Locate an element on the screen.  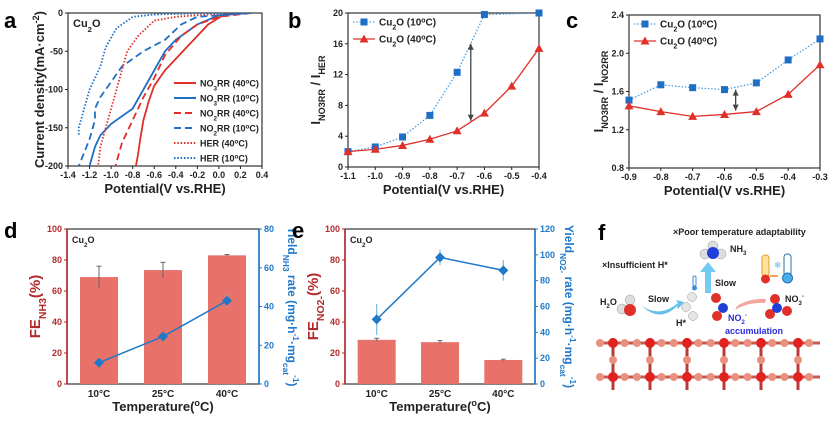
x-tick-label: -1.1 is located at coordinates (348, 176).